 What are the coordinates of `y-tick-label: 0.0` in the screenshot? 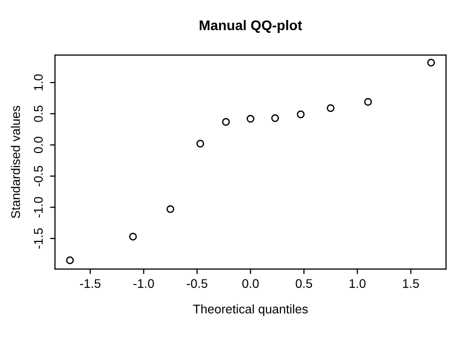 It's located at (38, 145).